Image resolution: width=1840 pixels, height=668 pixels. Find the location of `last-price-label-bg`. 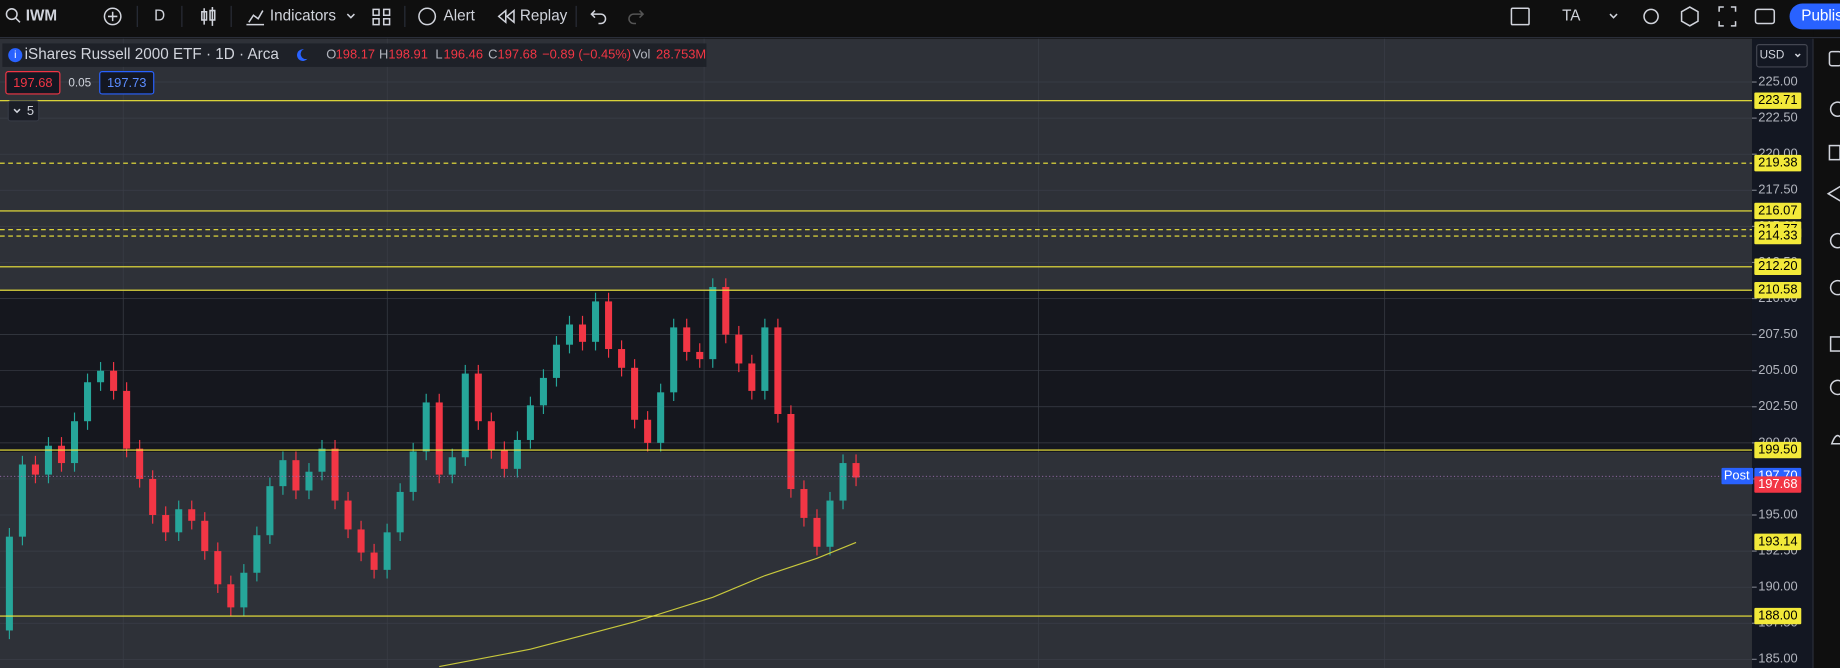

last-price-label-bg is located at coordinates (1778, 484).